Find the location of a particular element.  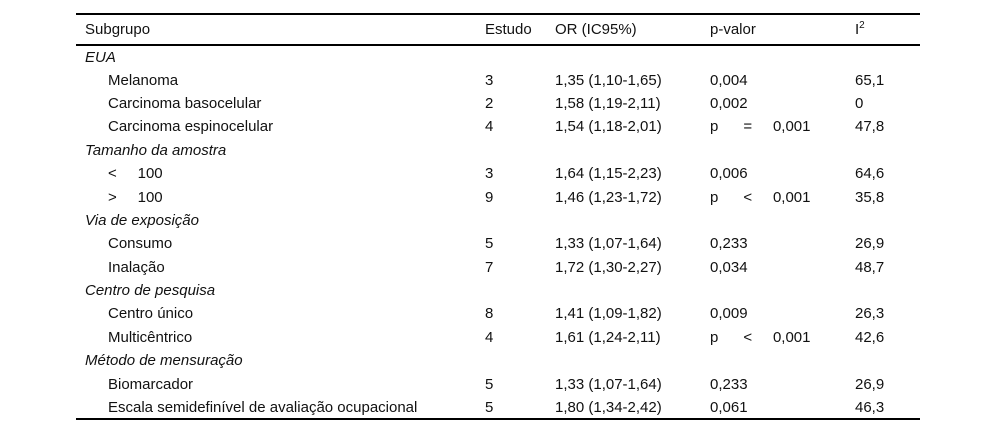

table-row: Centro único 8 1,41 (1,09-1,82) 0,009 26,3 is located at coordinates (498, 313).